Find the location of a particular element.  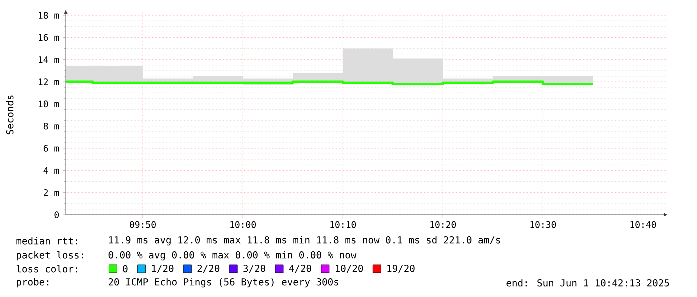

y-tick-label: 14 m is located at coordinates (49, 60).